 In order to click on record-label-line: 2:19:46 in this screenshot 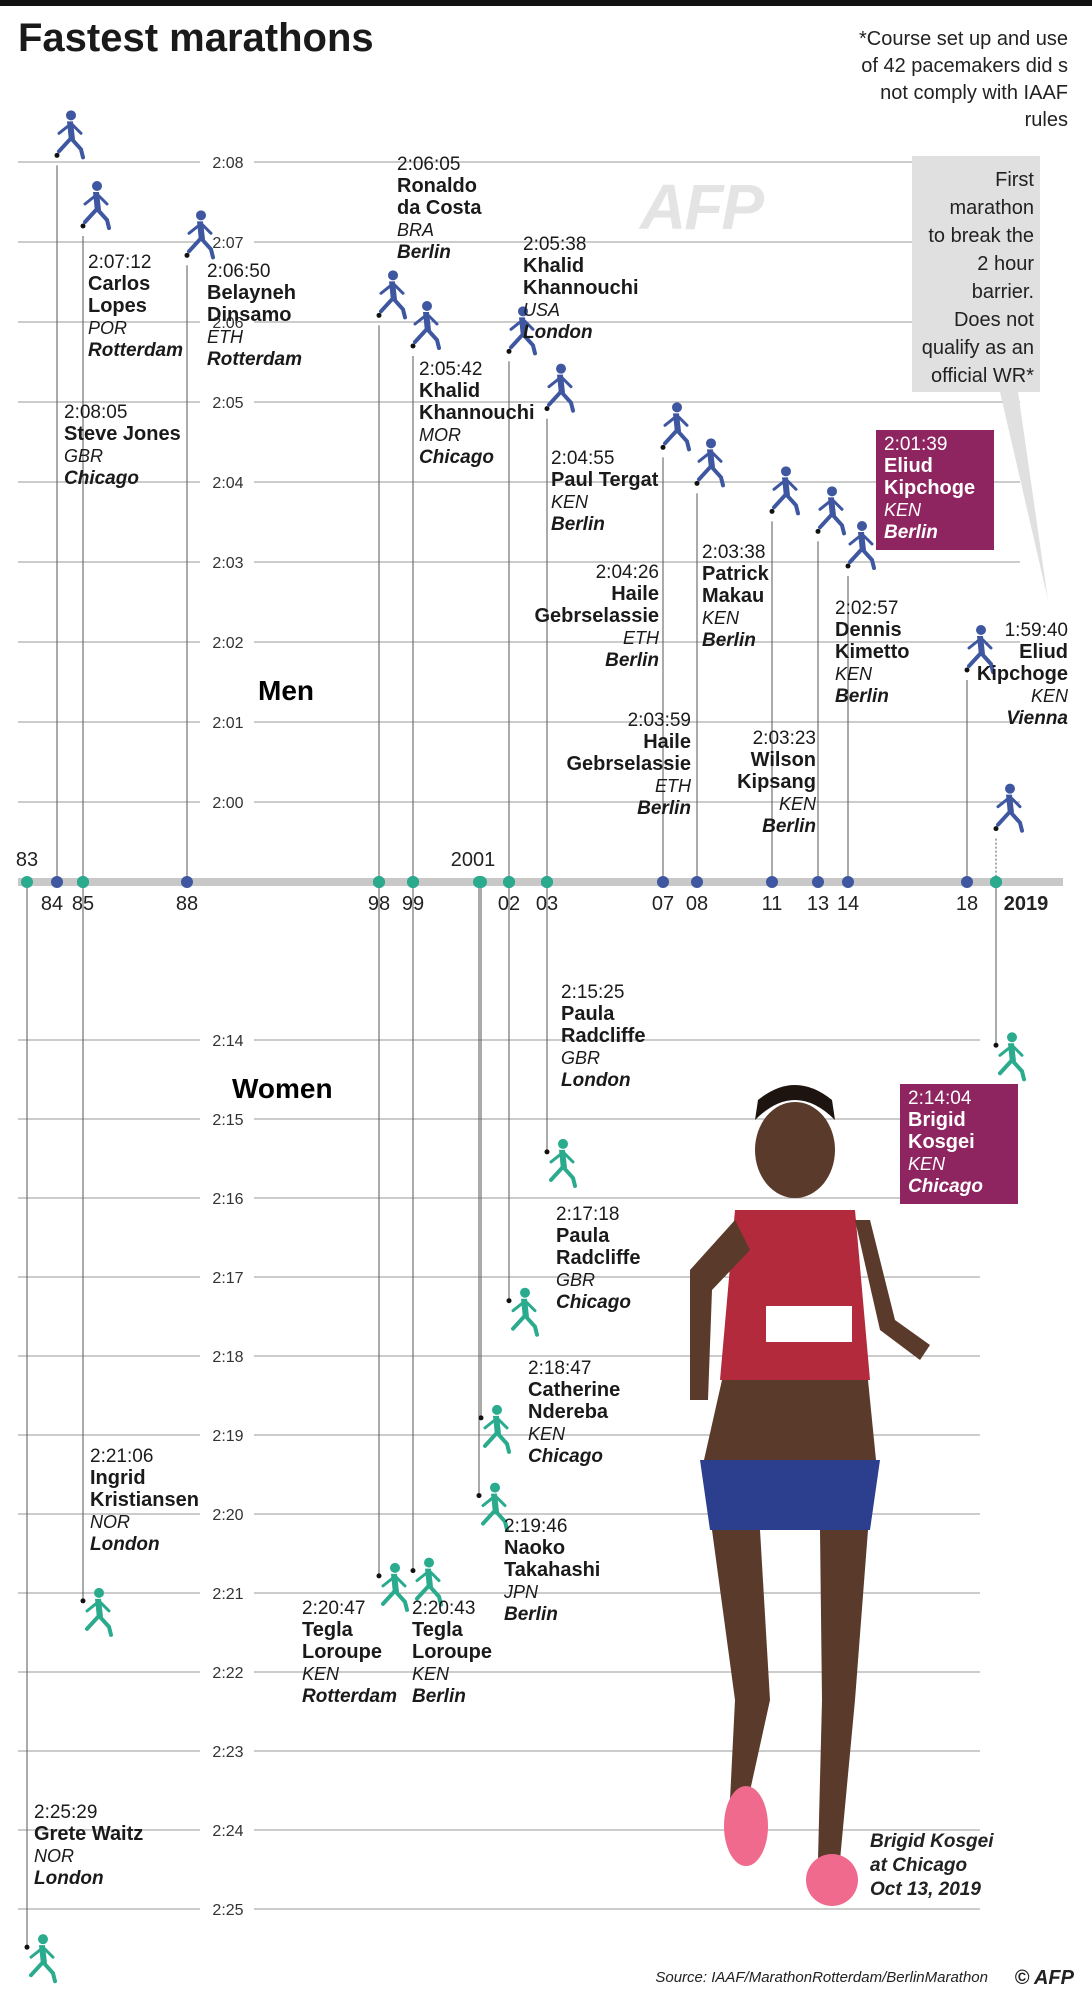, I will do `click(535, 1526)`.